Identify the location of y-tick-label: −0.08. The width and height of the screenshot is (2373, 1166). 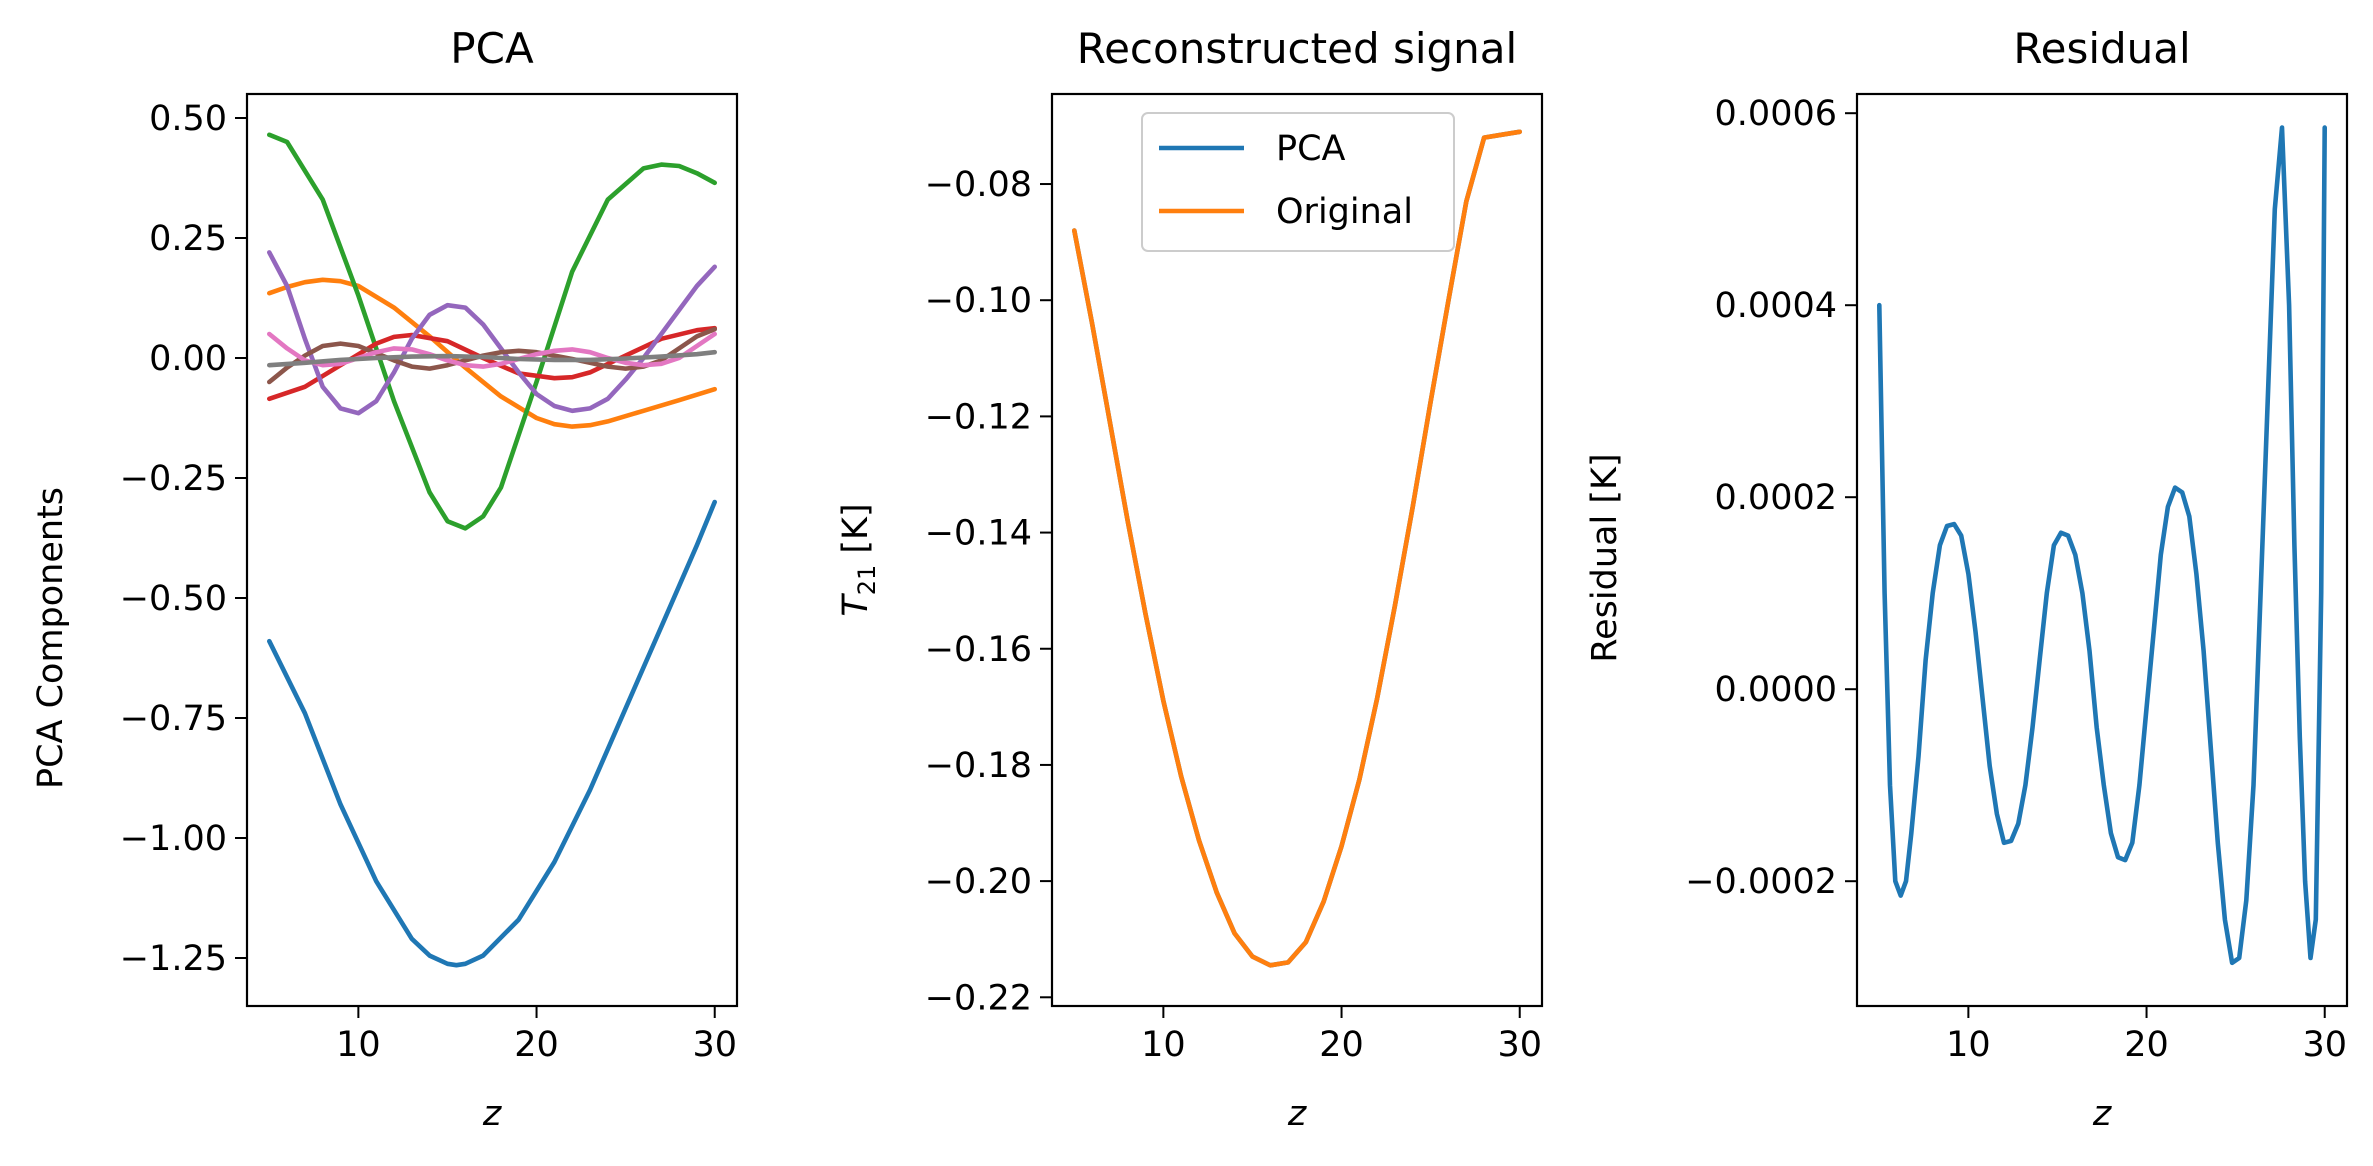
(978, 185).